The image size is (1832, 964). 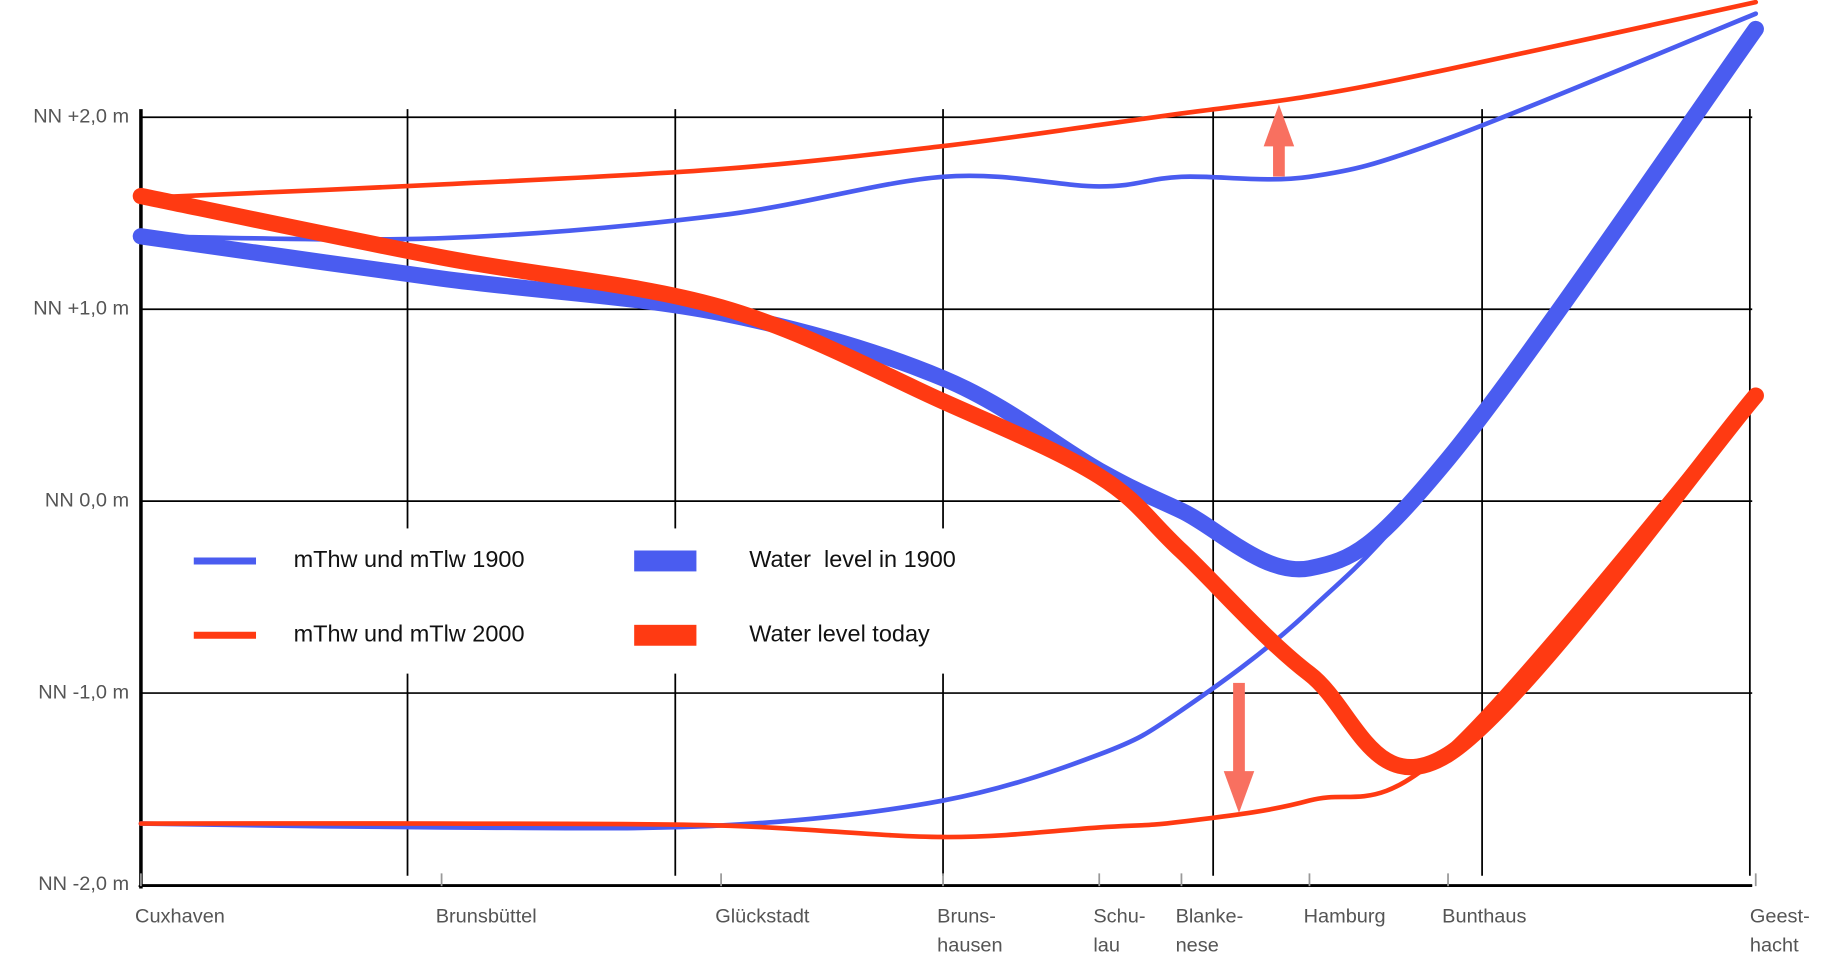 I want to click on arrow-down-head, so click(x=1239, y=792).